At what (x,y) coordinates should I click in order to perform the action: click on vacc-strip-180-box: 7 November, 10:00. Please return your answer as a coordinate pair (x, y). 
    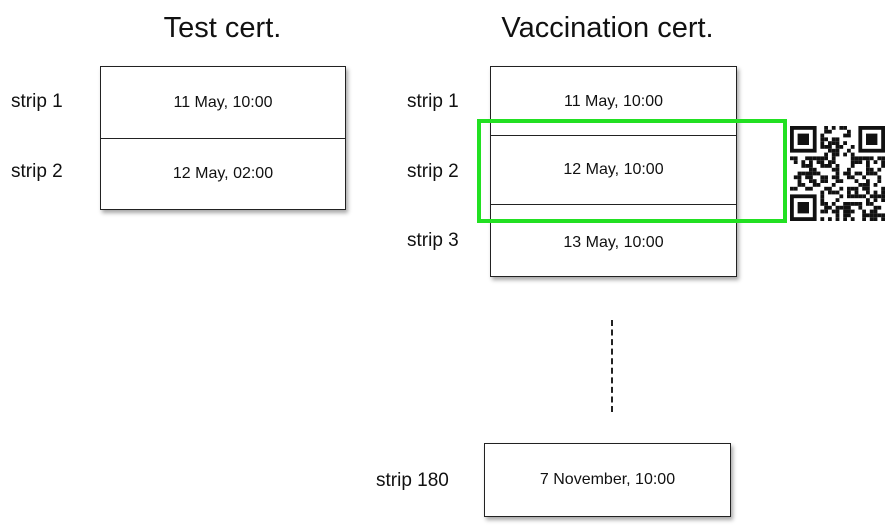
    Looking at the image, I should click on (607, 480).